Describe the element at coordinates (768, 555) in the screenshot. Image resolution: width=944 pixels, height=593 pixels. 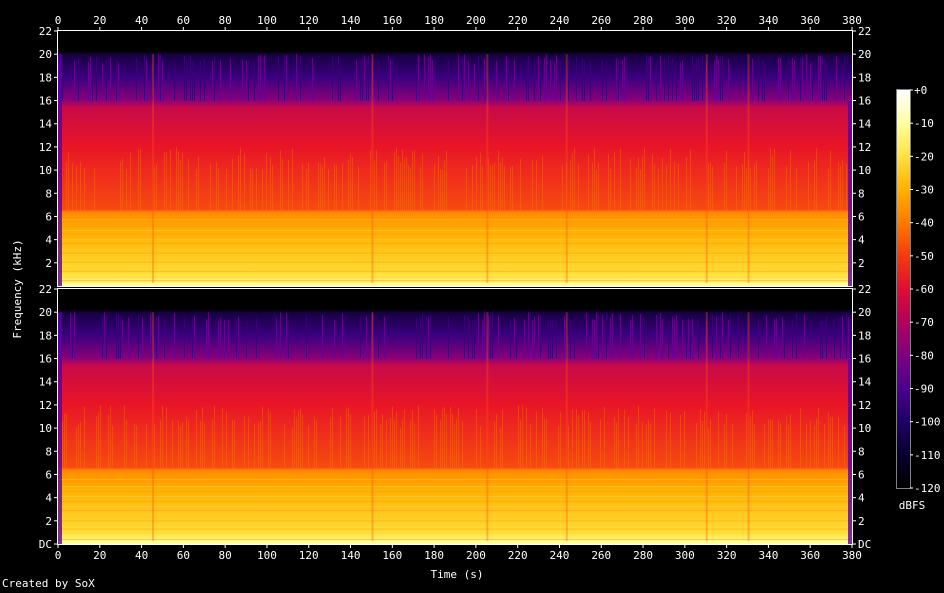
I see `x-tick-label-bottom: 340` at that location.